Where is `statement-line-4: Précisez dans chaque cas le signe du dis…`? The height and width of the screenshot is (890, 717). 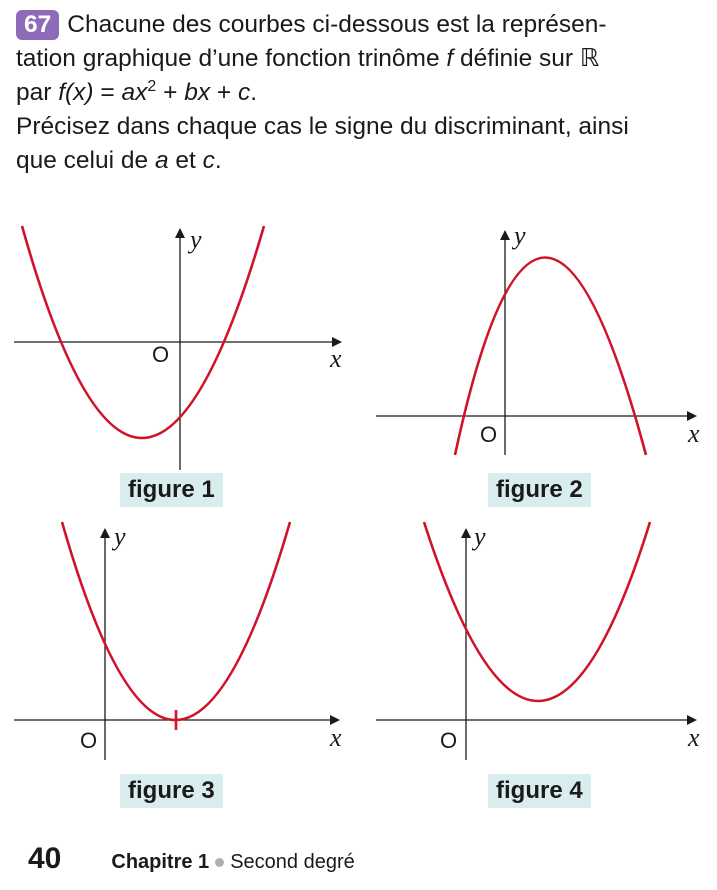 statement-line-4: Précisez dans chaque cas le signe du dis… is located at coordinates (322, 126).